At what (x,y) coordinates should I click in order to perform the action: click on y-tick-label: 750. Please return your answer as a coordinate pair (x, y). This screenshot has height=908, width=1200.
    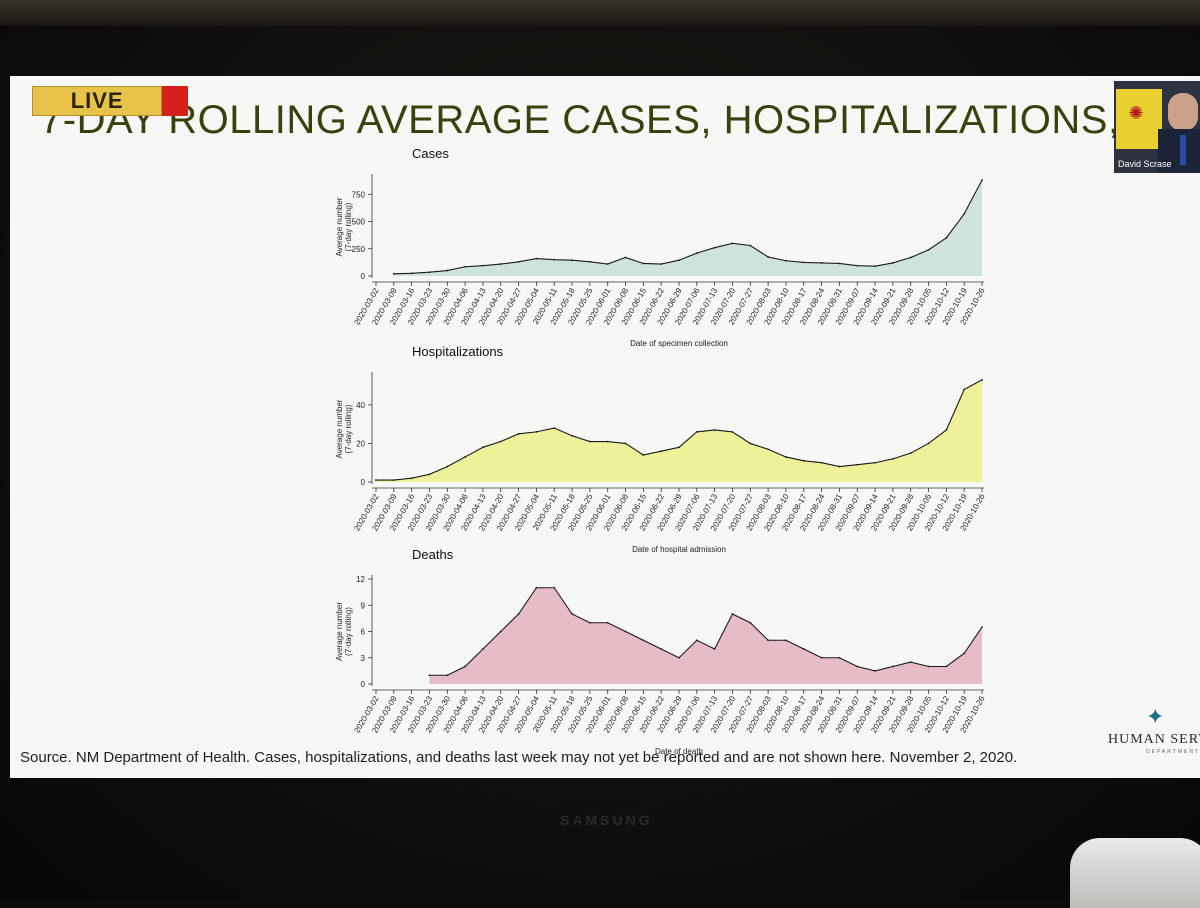
    Looking at the image, I should click on (359, 194).